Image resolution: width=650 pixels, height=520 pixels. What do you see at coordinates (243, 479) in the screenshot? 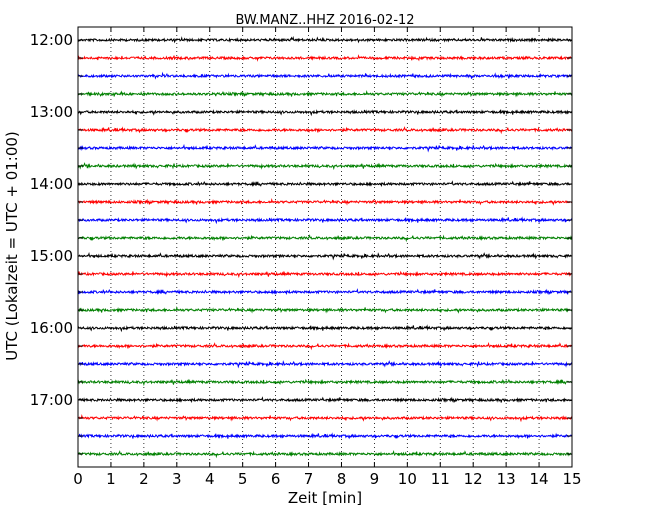
I see `x-tick-label: 5` at bounding box center [243, 479].